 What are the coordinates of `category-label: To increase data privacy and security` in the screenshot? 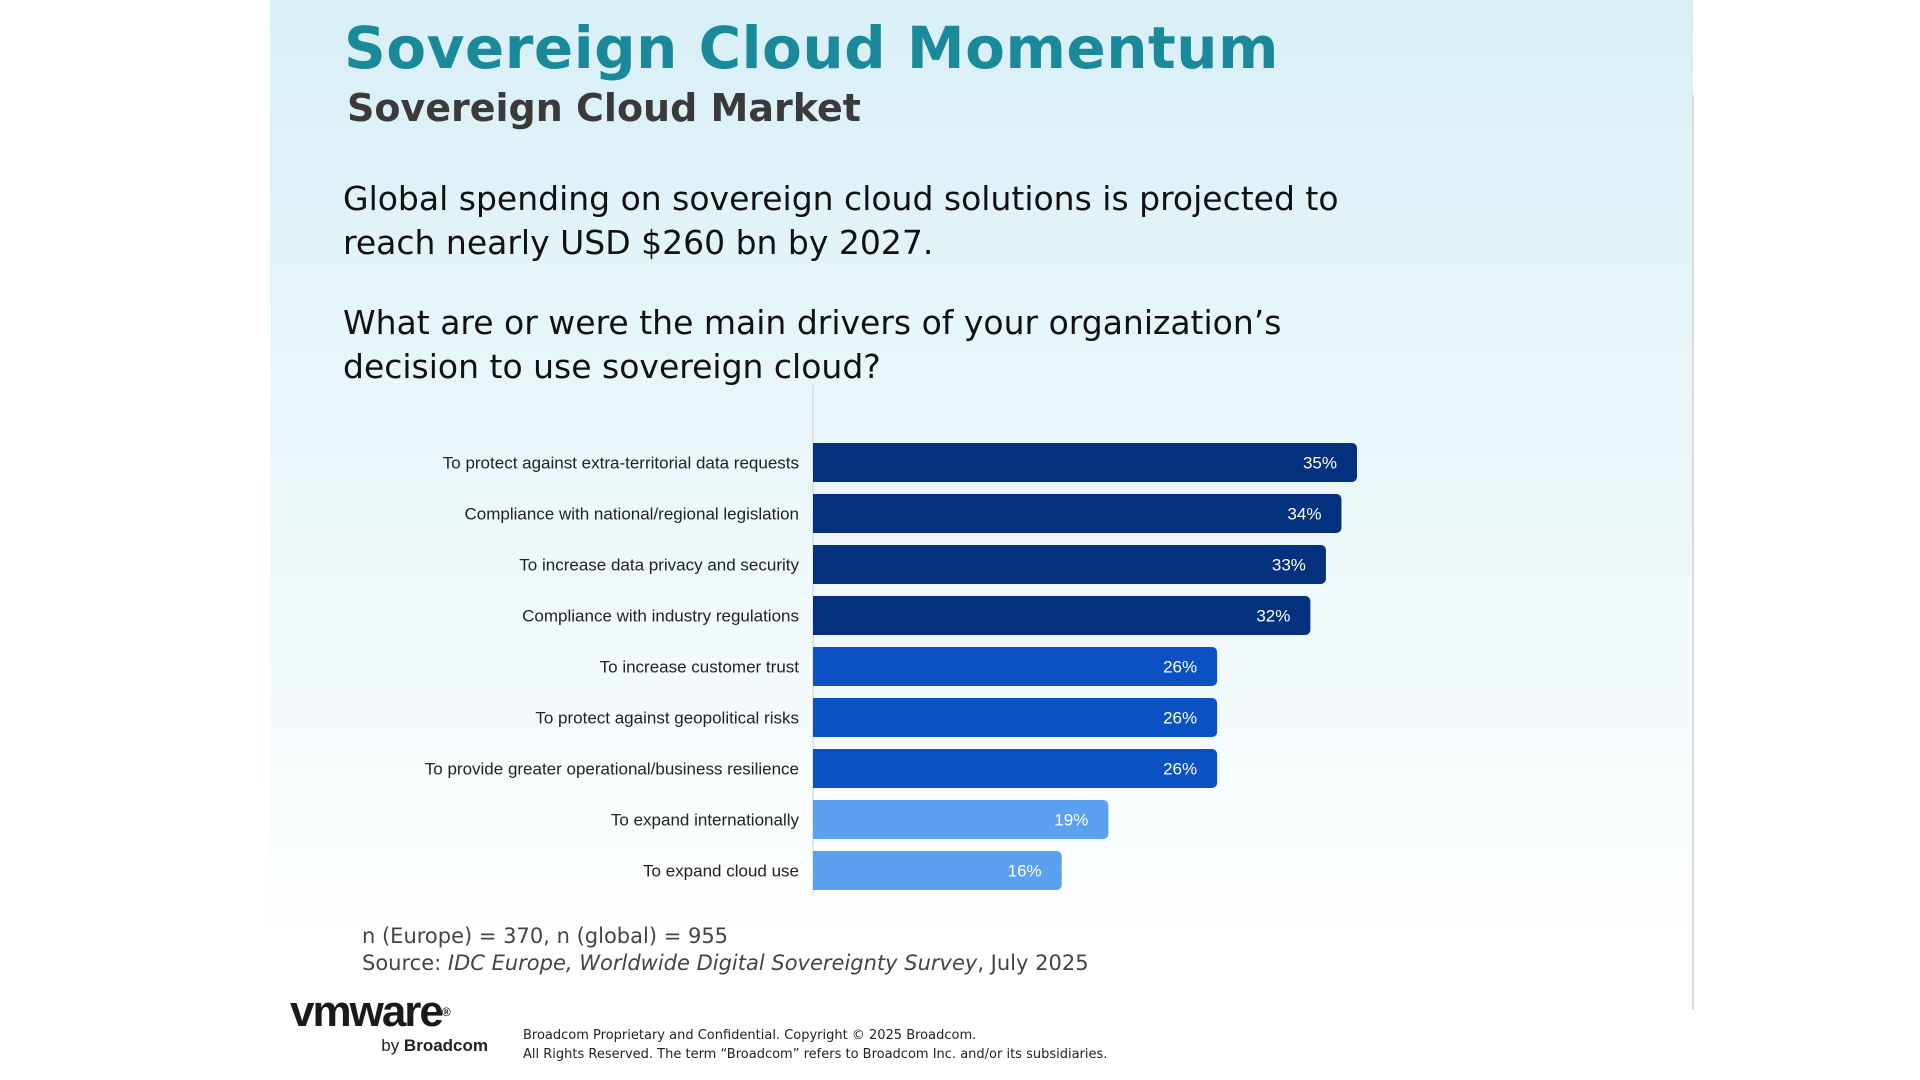 It's located at (659, 565).